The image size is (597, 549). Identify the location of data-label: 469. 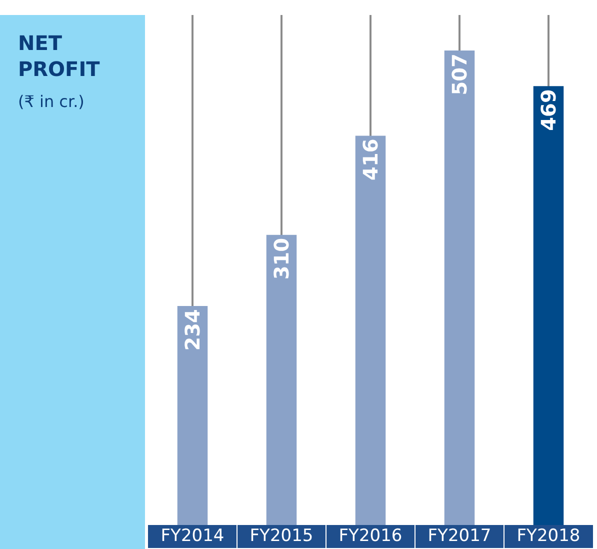
(548, 110).